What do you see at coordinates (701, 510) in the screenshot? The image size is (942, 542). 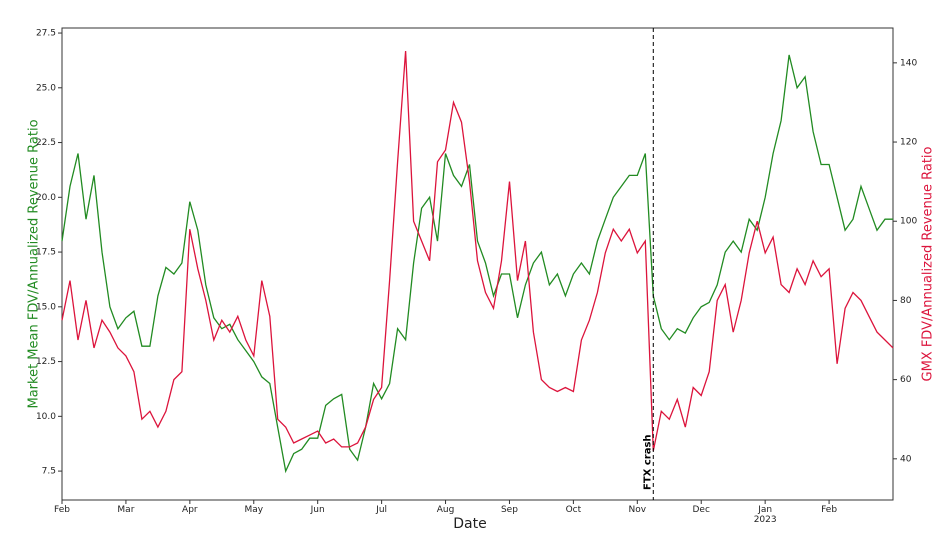 I see `x-tick-label: Dec` at bounding box center [701, 510].